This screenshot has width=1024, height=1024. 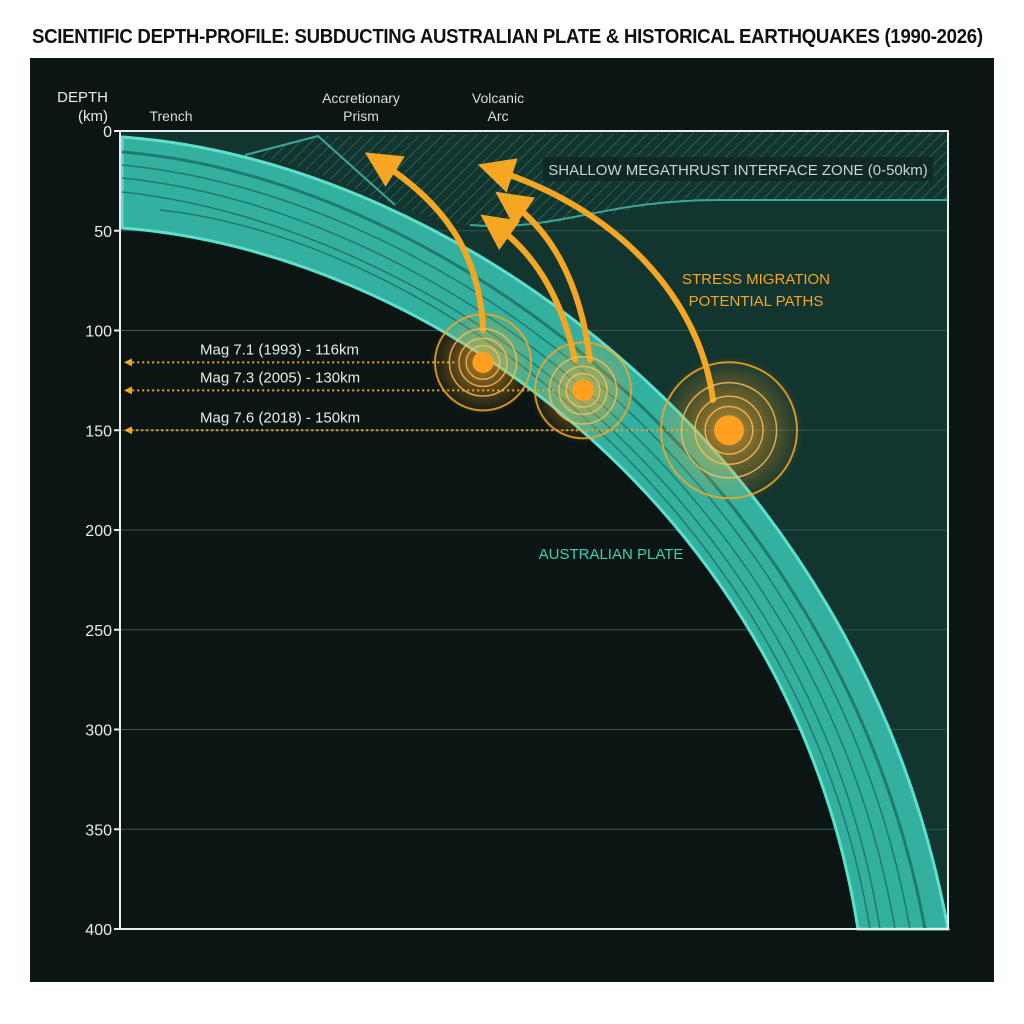 I want to click on y-tick-label: 100, so click(x=98, y=332).